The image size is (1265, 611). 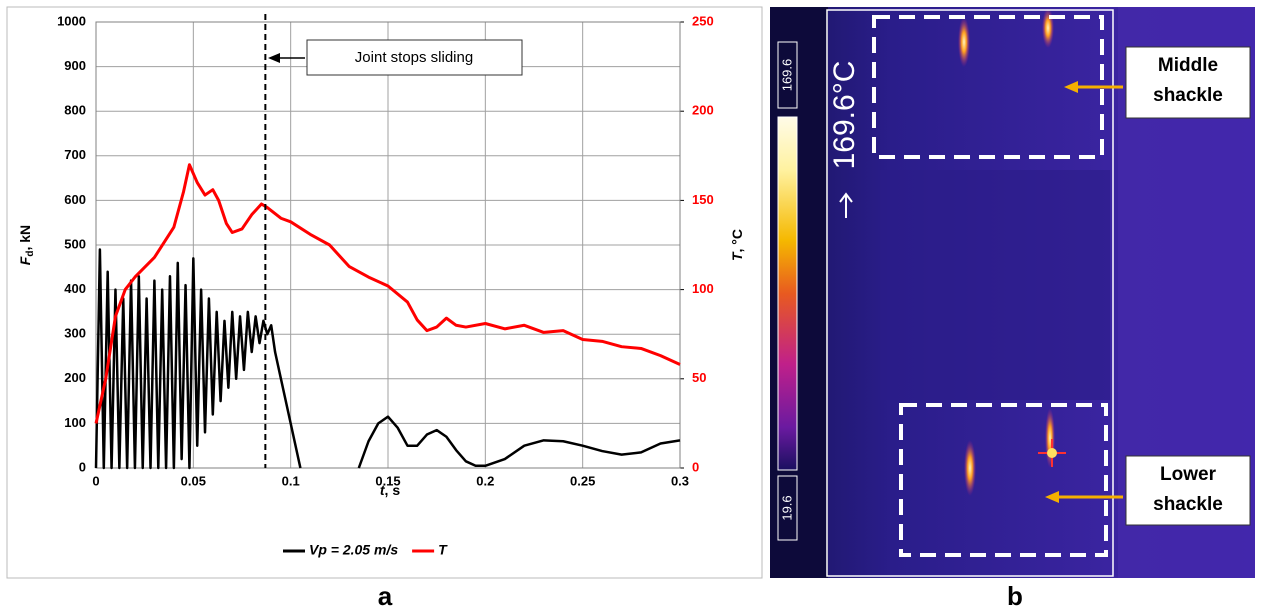 What do you see at coordinates (385, 596) in the screenshot?
I see `panel-label: a` at bounding box center [385, 596].